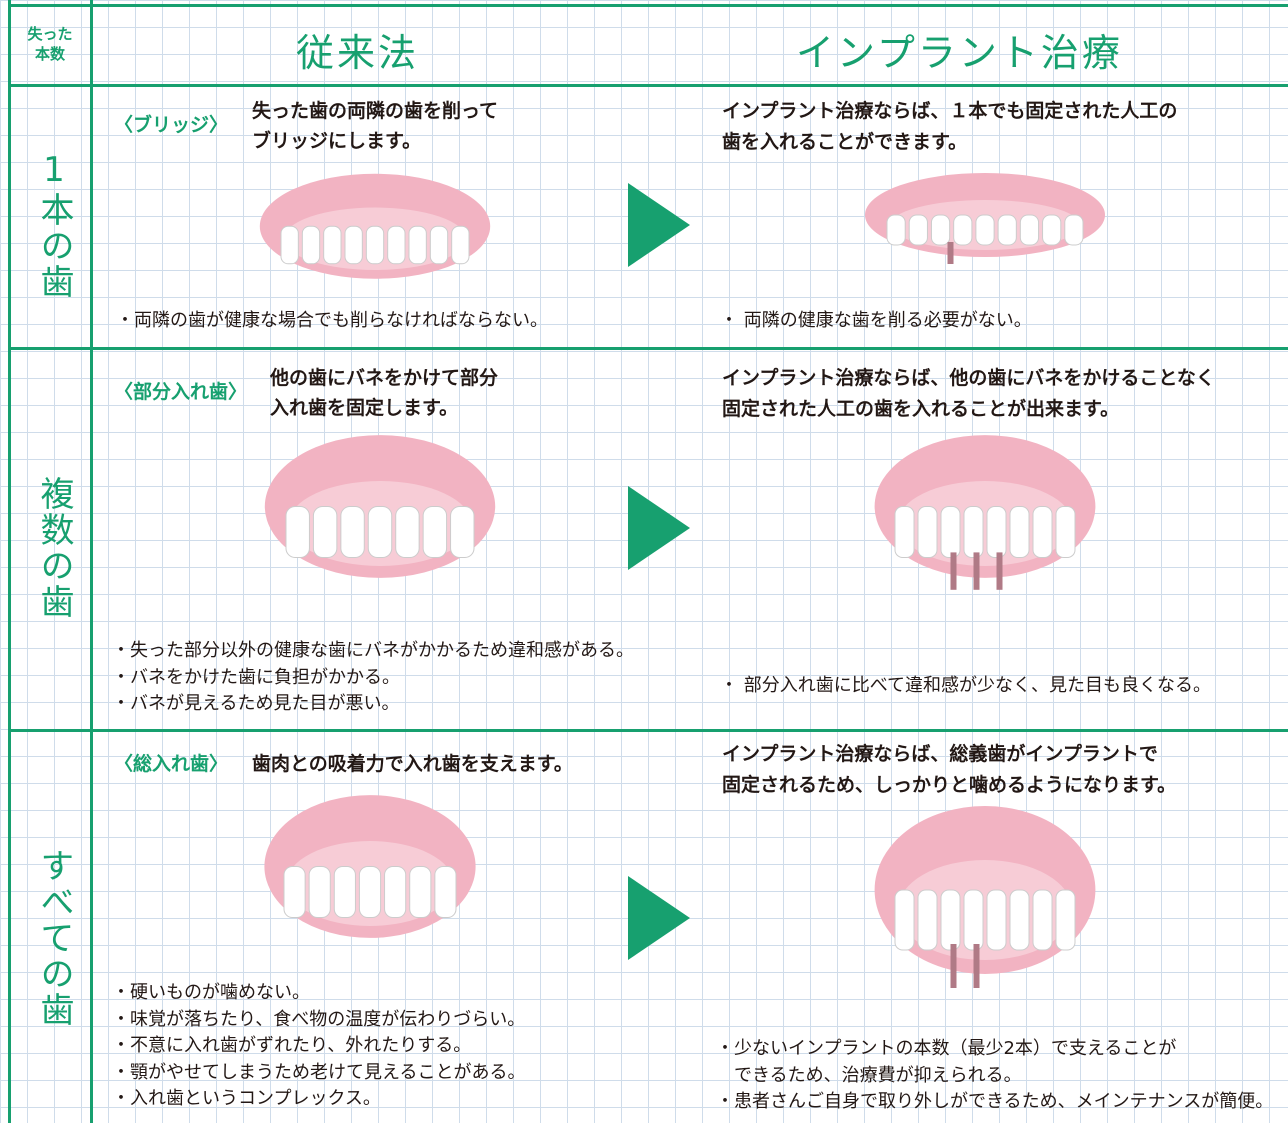 This screenshot has width=1288, height=1123. Describe the element at coordinates (968, 378) in the screenshot. I see `description: インプラント治療ならば、他の歯にバネをかけることなく` at that location.